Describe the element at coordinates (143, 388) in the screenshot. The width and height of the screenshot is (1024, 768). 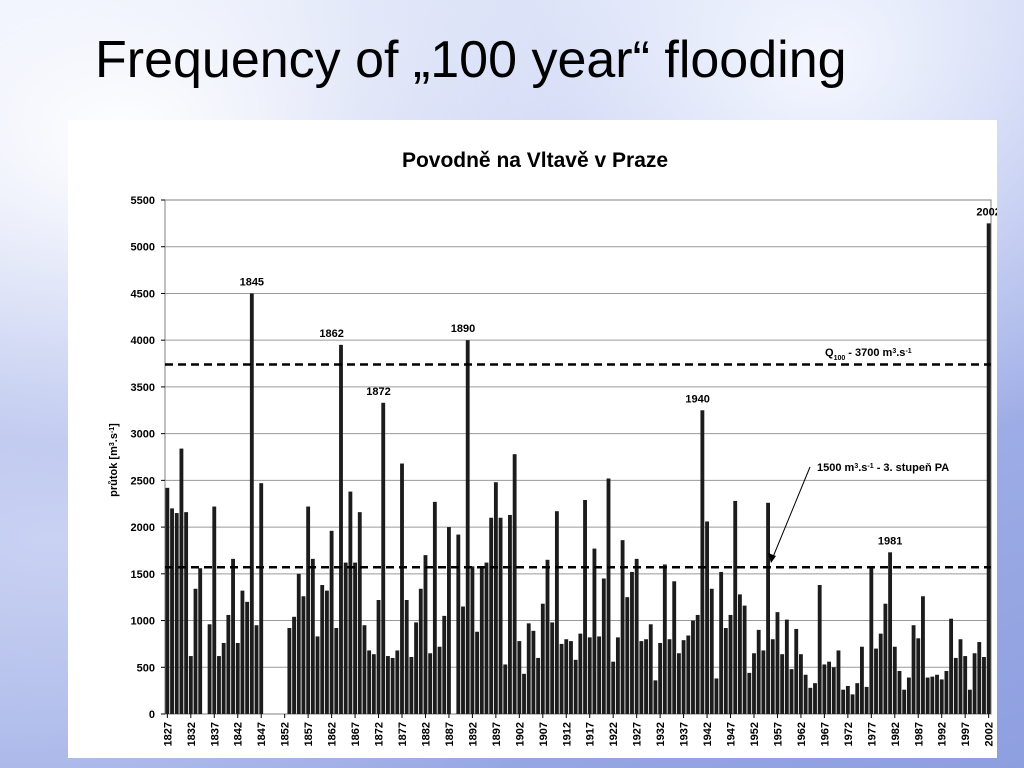
I see `y-tick-label: 3500` at that location.